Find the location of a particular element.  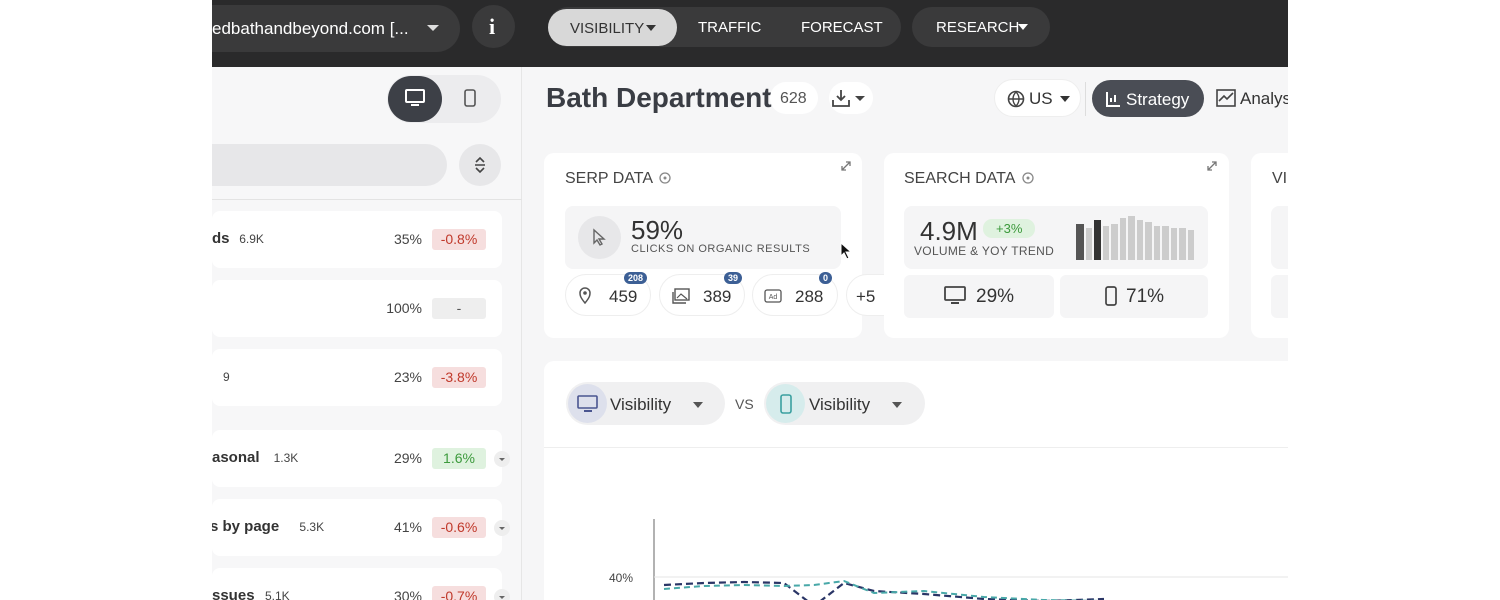

feature-pill: Ad 288 0 is located at coordinates (795, 294).